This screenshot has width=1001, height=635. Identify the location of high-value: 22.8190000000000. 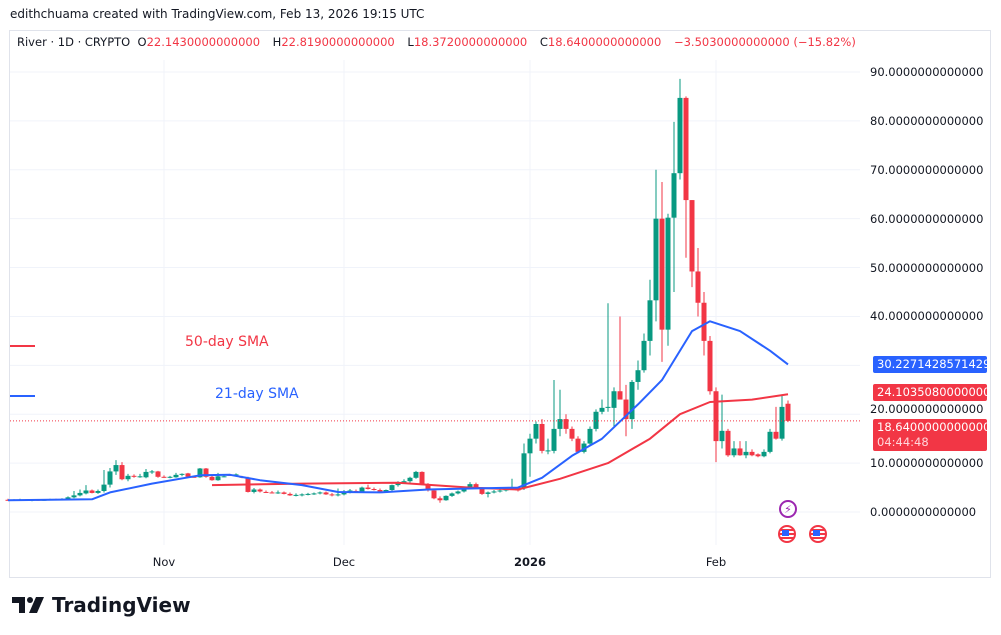
(338, 42).